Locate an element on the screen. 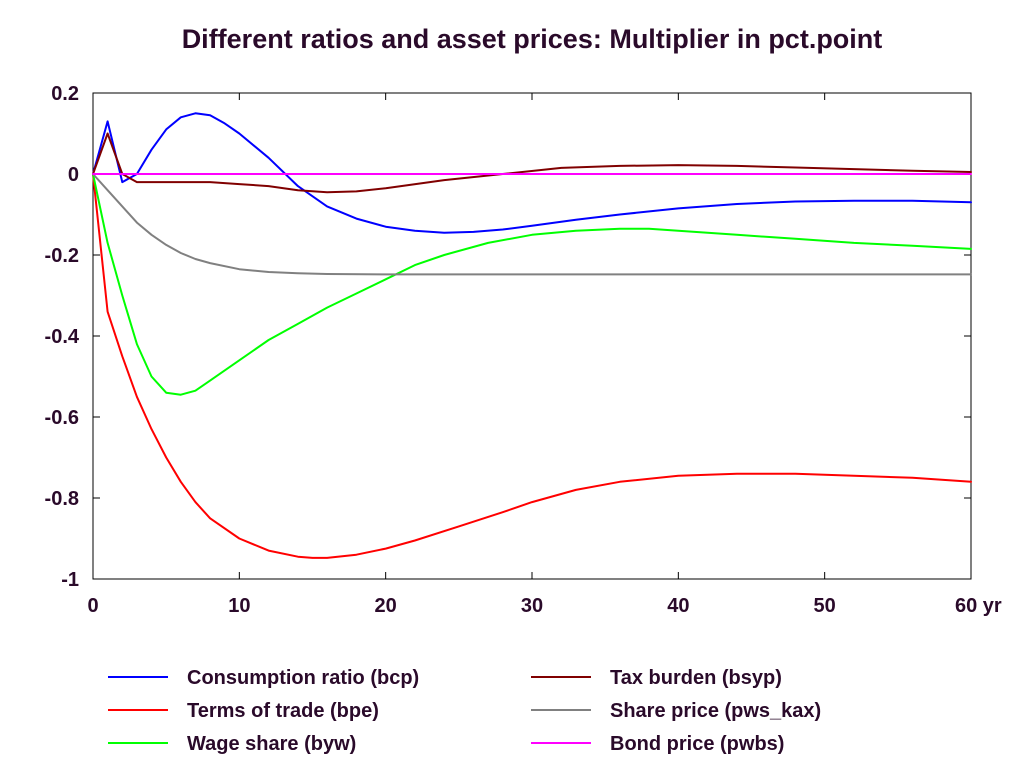  x-tick-label: 60 yr is located at coordinates (978, 606).